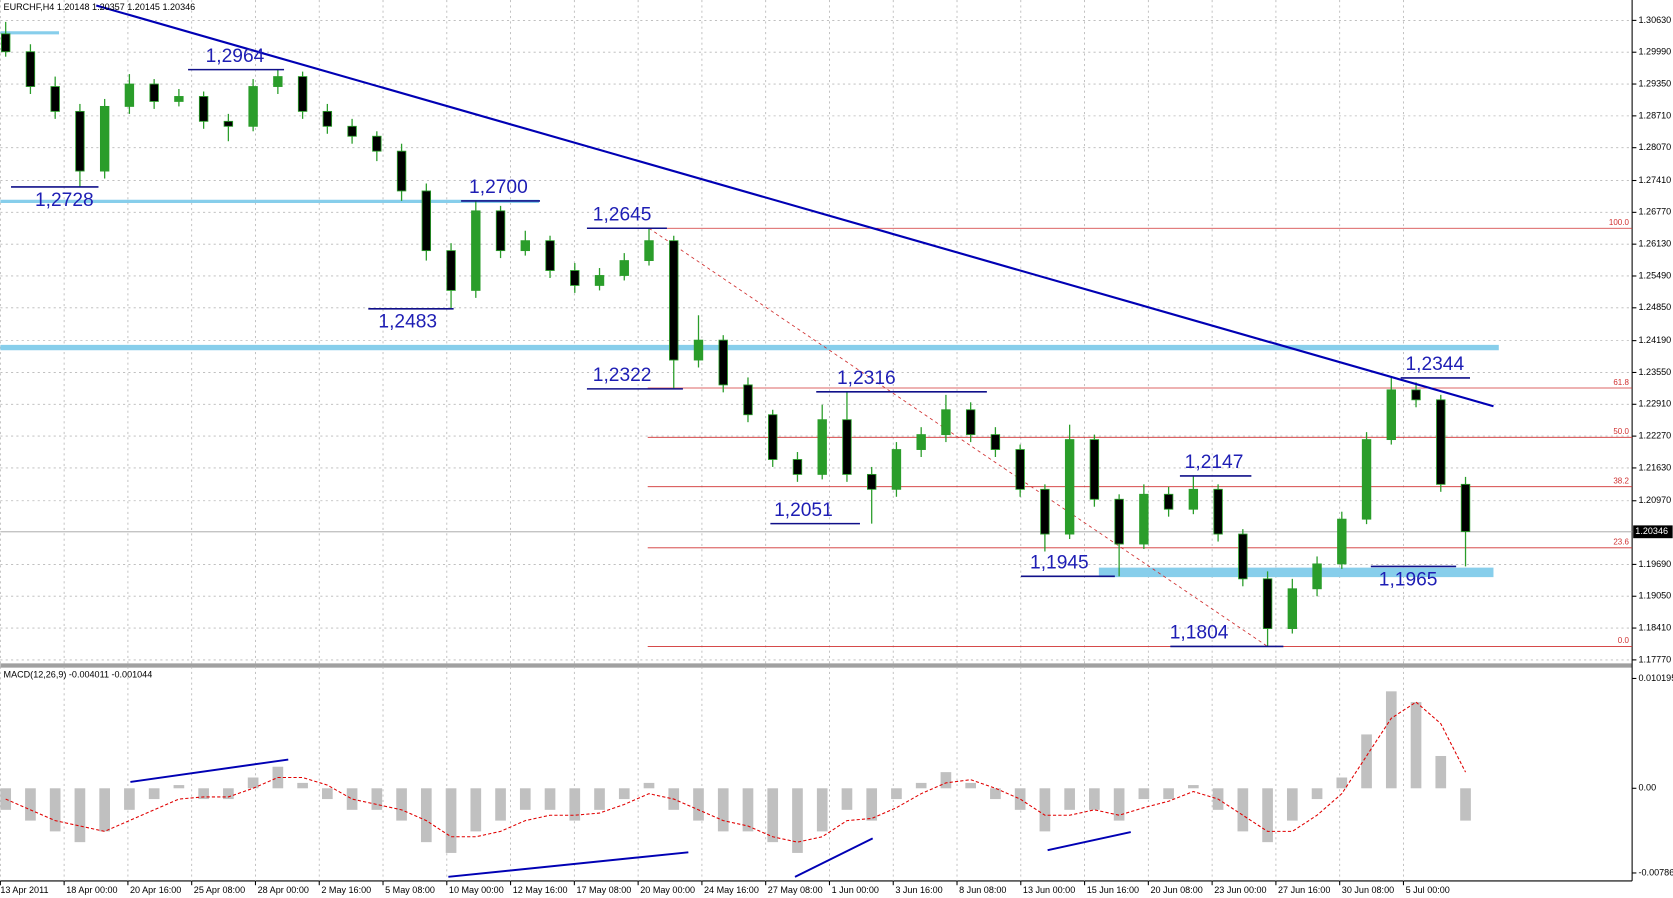 The width and height of the screenshot is (1673, 898). What do you see at coordinates (1655, 147) in the screenshot?
I see `y-tick-label: 1.28070` at bounding box center [1655, 147].